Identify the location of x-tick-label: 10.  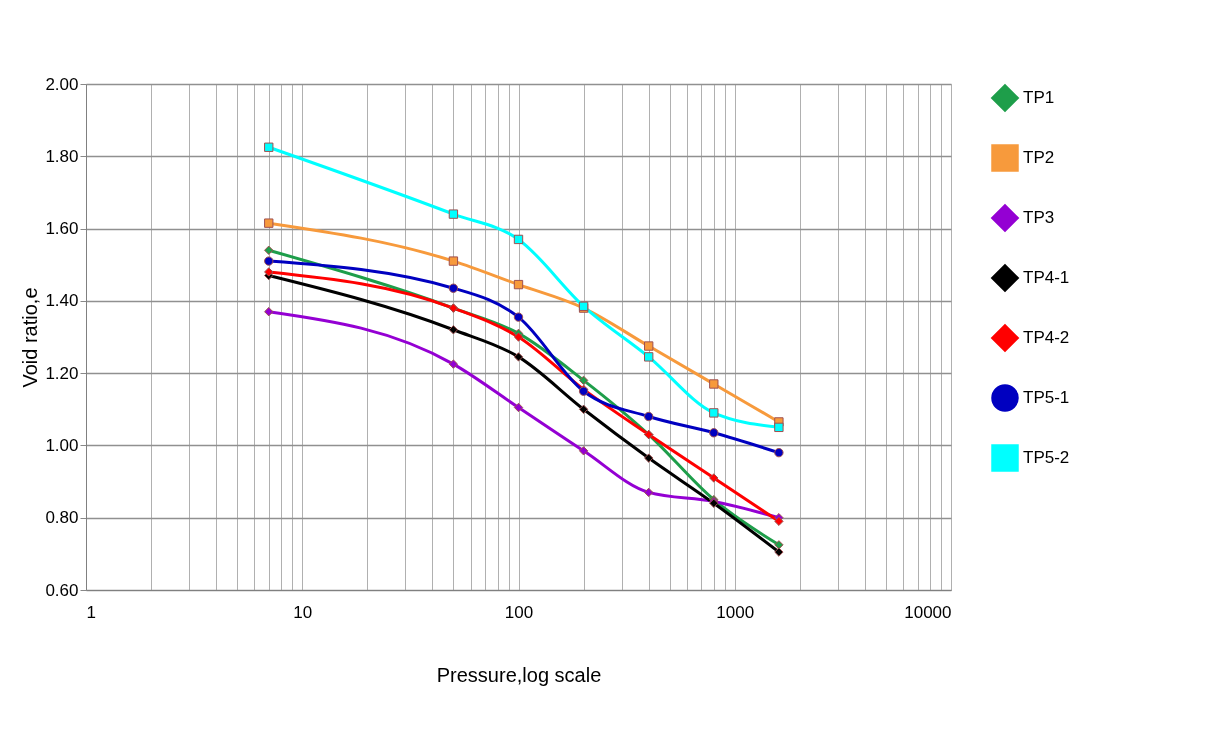
(303, 612).